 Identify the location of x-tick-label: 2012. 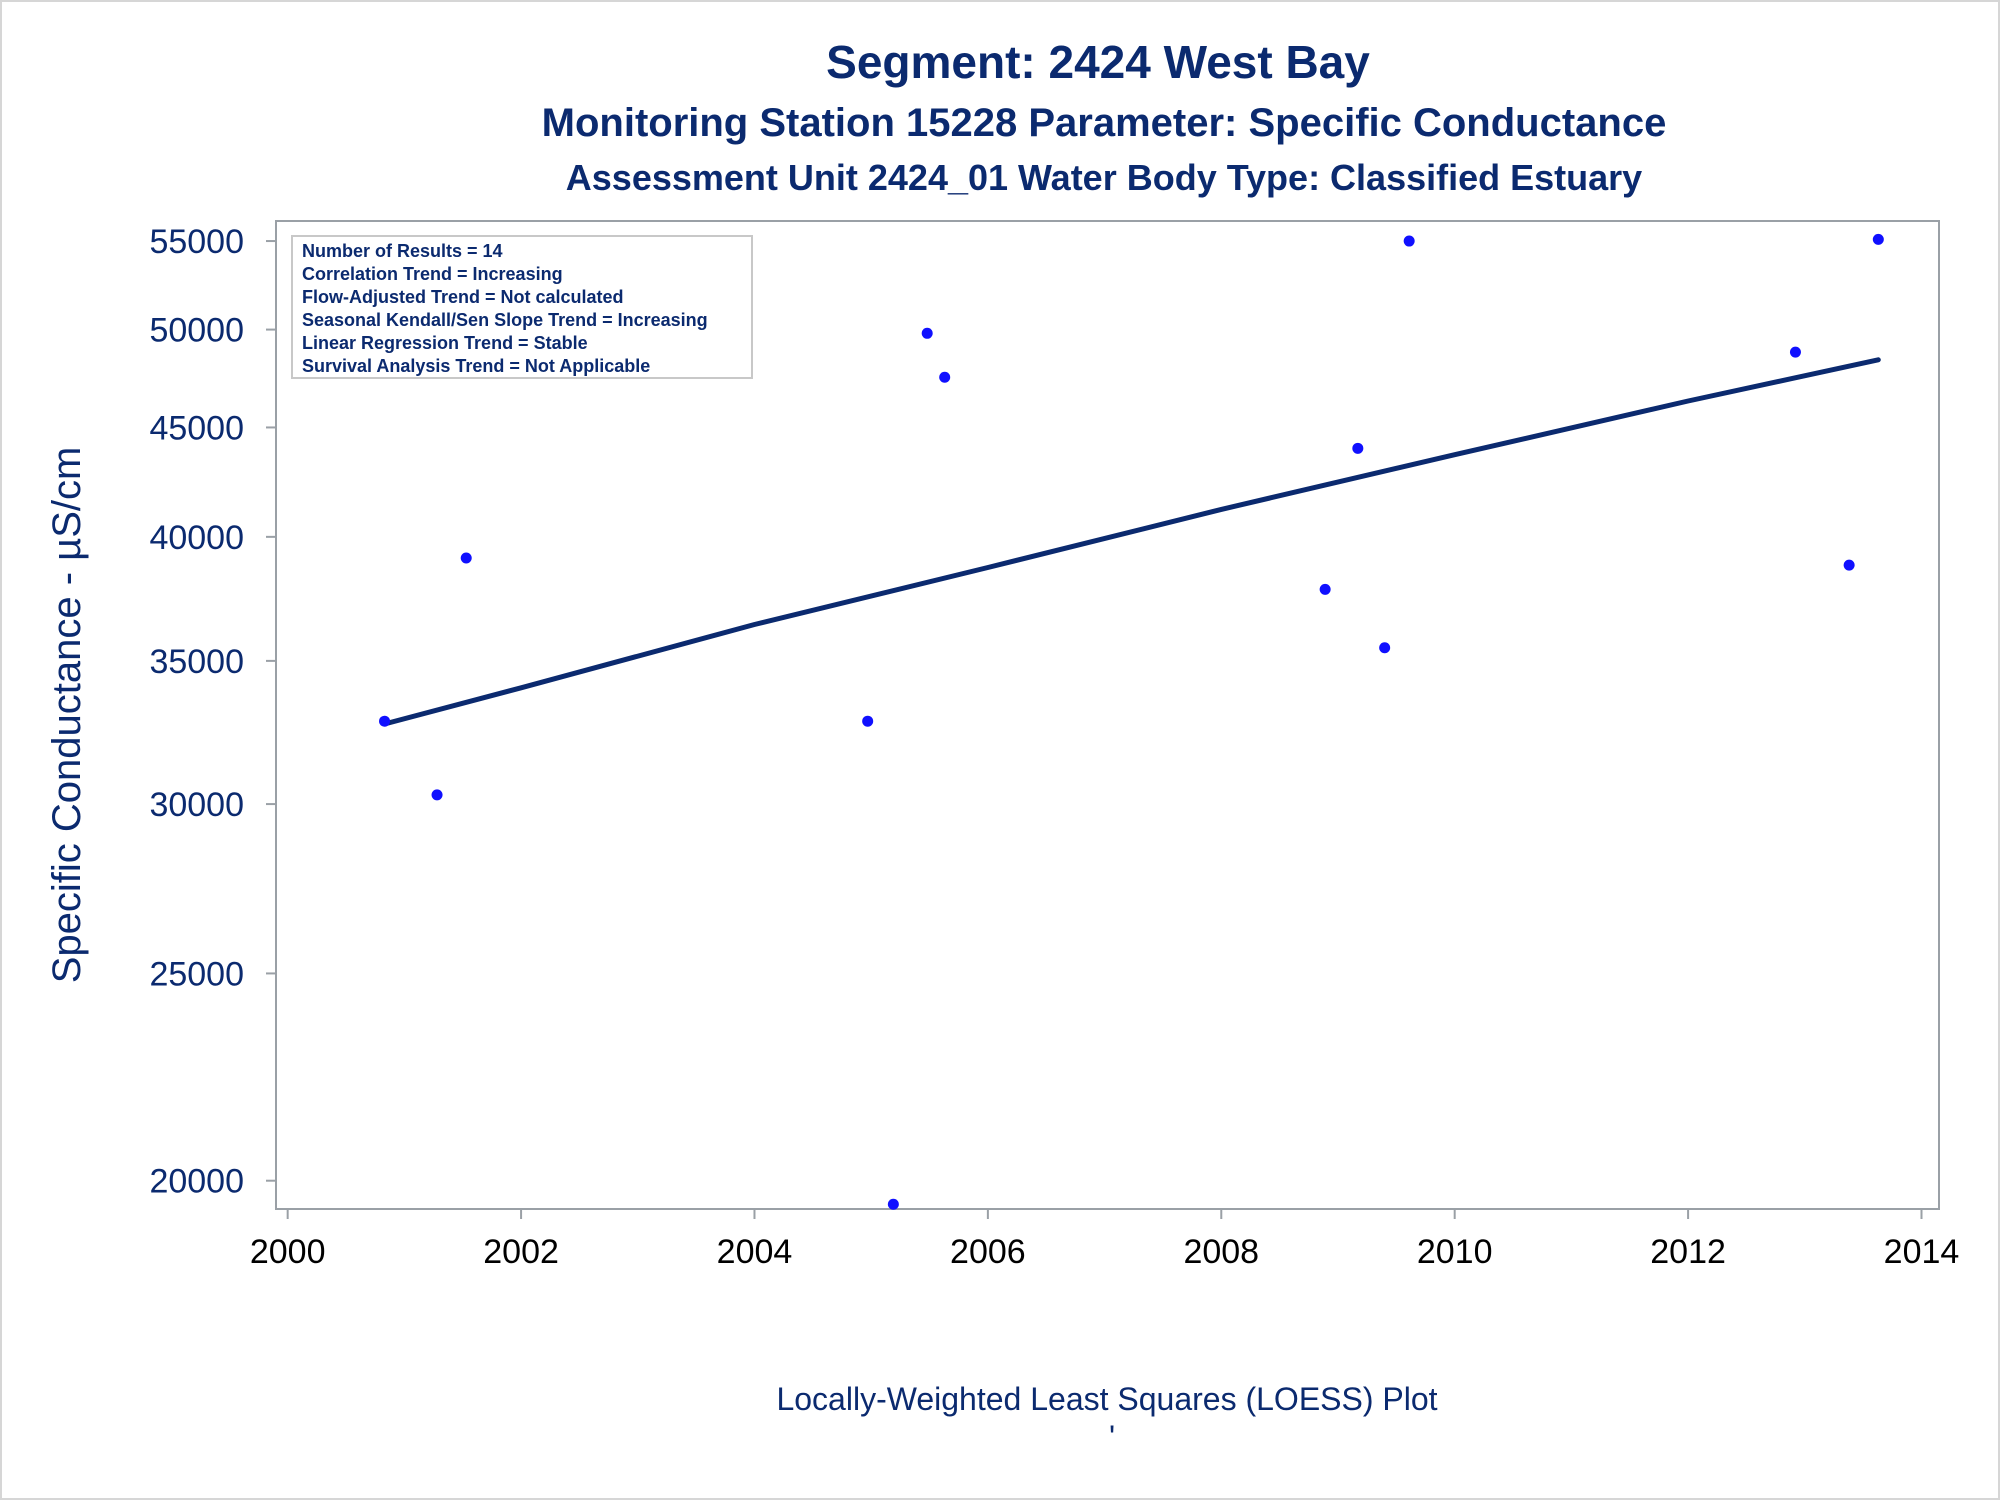
(1688, 1252).